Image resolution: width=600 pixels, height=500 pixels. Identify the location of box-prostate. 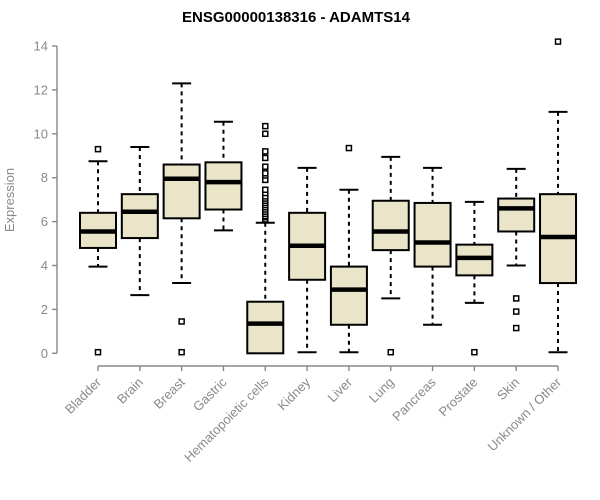
(474, 278).